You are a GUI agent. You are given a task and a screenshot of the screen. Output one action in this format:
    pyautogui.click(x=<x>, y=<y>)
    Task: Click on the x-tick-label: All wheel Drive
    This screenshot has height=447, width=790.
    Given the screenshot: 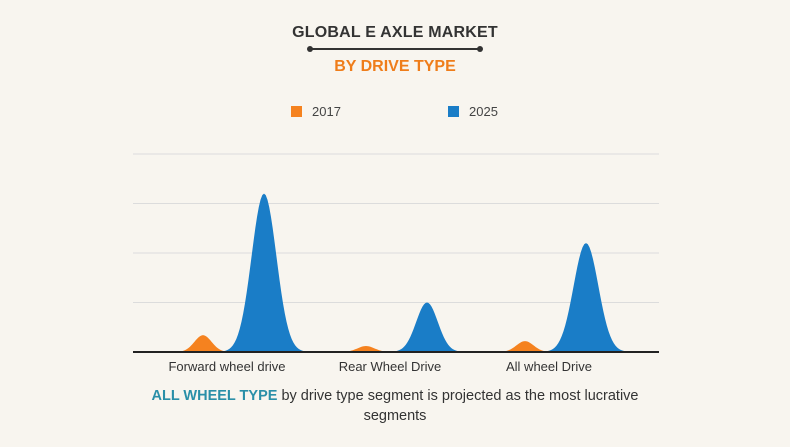 What is the action you would take?
    pyautogui.click(x=549, y=366)
    